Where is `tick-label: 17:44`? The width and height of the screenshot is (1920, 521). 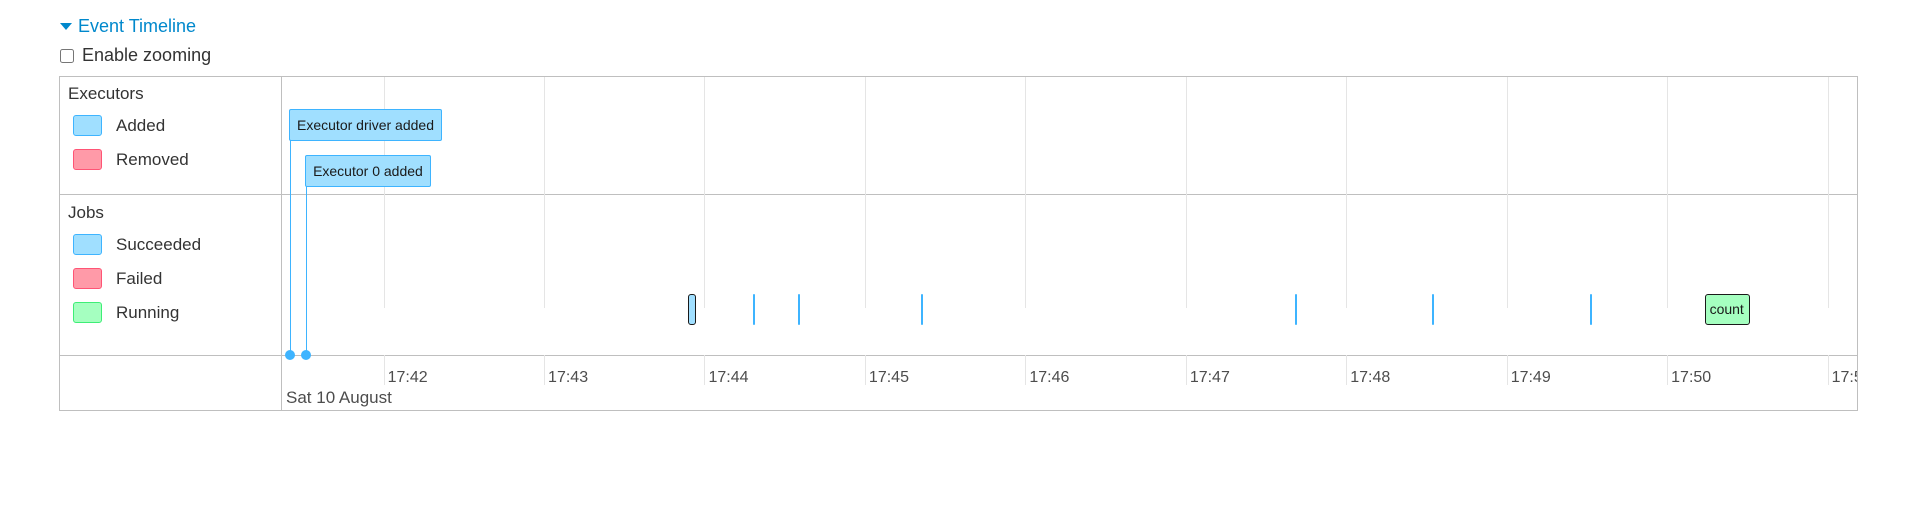 tick-label: 17:44 is located at coordinates (728, 377).